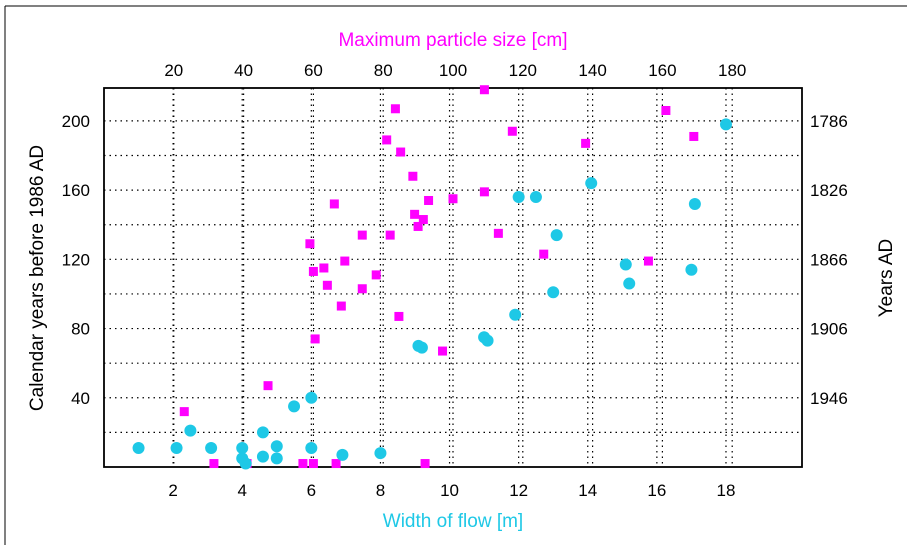 Image resolution: width=907 pixels, height=545 pixels. What do you see at coordinates (829, 259) in the screenshot?
I see `y-right-tick-label: 1866` at bounding box center [829, 259].